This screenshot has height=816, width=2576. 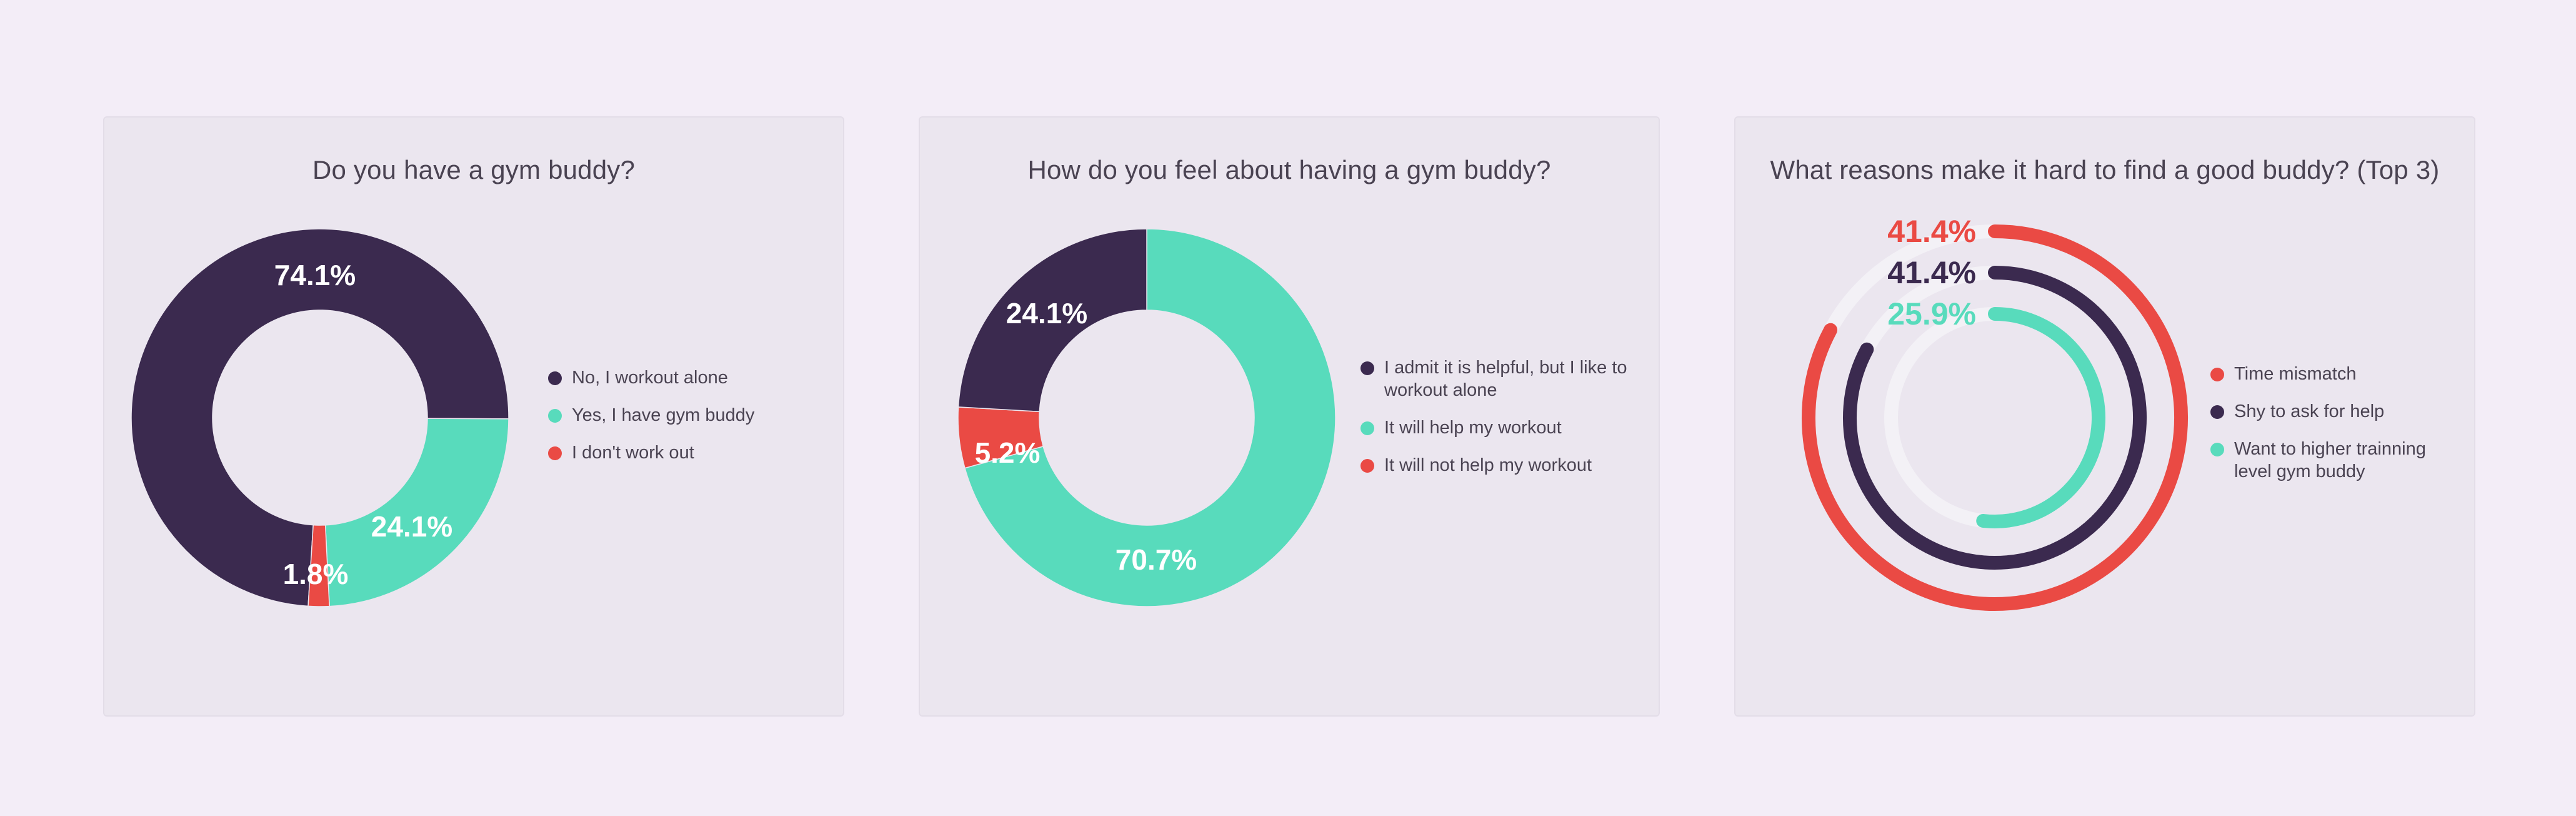 I want to click on radial-bar-chart: 41.4% 41.4% 25.9%, so click(x=1995, y=412).